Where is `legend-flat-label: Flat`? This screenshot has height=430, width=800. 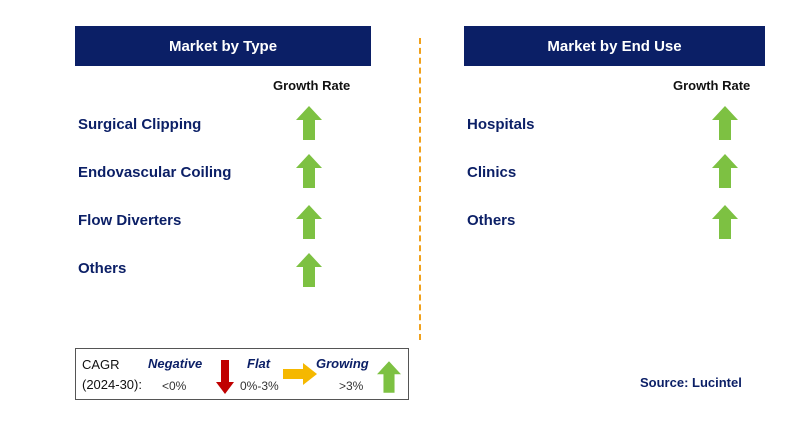 legend-flat-label: Flat is located at coordinates (259, 363).